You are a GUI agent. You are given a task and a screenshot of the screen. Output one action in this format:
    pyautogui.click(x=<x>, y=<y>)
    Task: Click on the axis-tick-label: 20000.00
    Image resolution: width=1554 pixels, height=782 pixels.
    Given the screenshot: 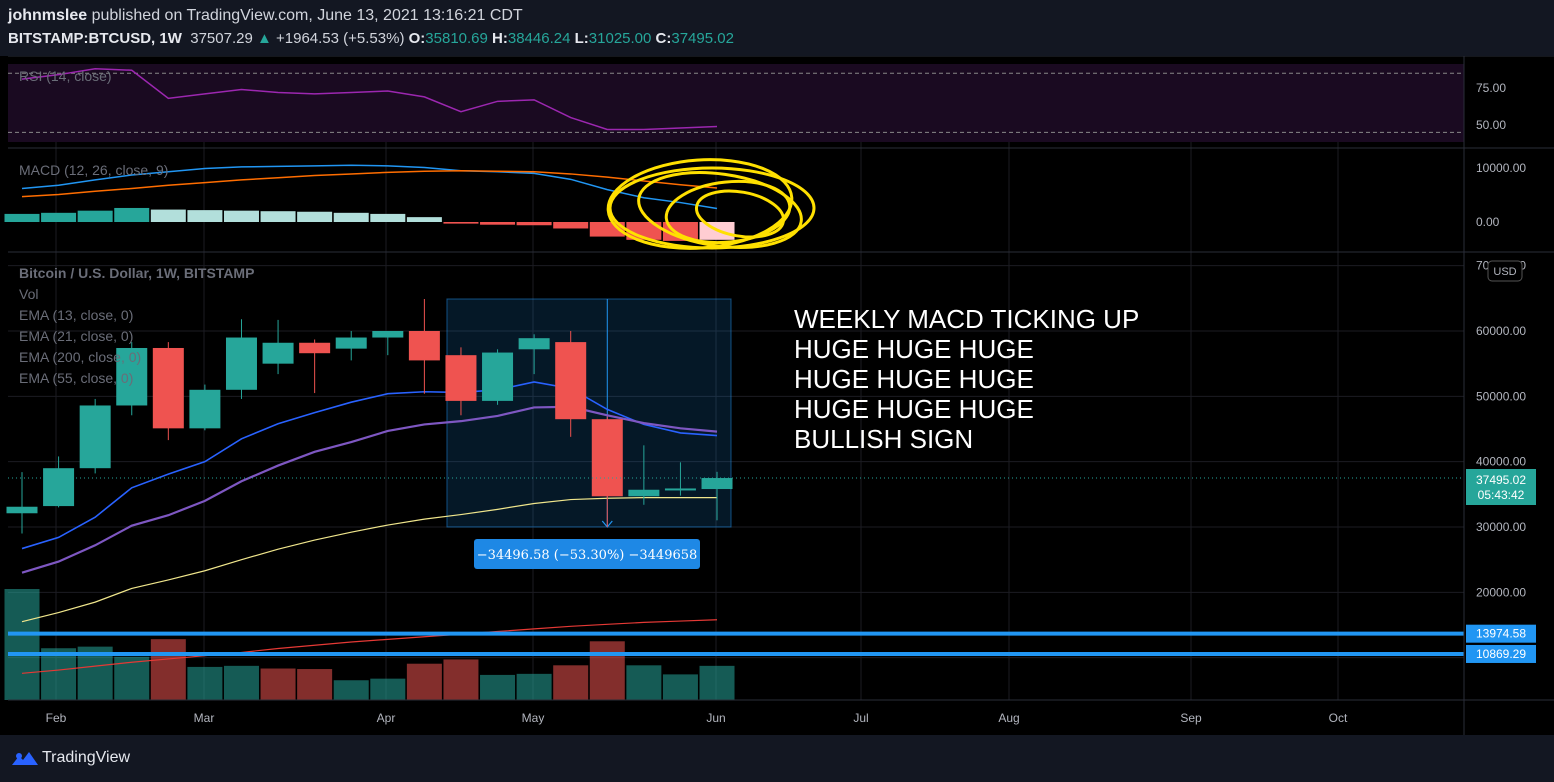 What is the action you would take?
    pyautogui.click(x=1501, y=592)
    